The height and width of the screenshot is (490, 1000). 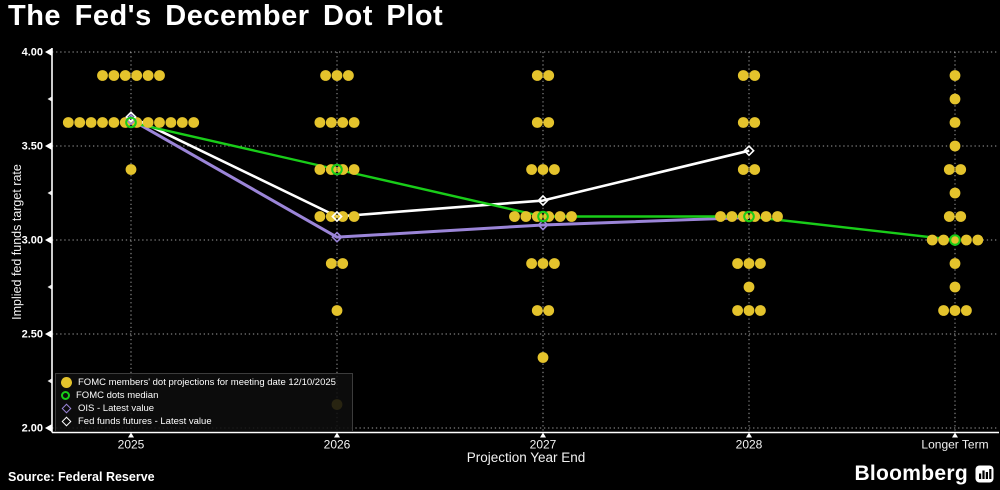 I want to click on x-tick-label: 2028, so click(x=749, y=445).